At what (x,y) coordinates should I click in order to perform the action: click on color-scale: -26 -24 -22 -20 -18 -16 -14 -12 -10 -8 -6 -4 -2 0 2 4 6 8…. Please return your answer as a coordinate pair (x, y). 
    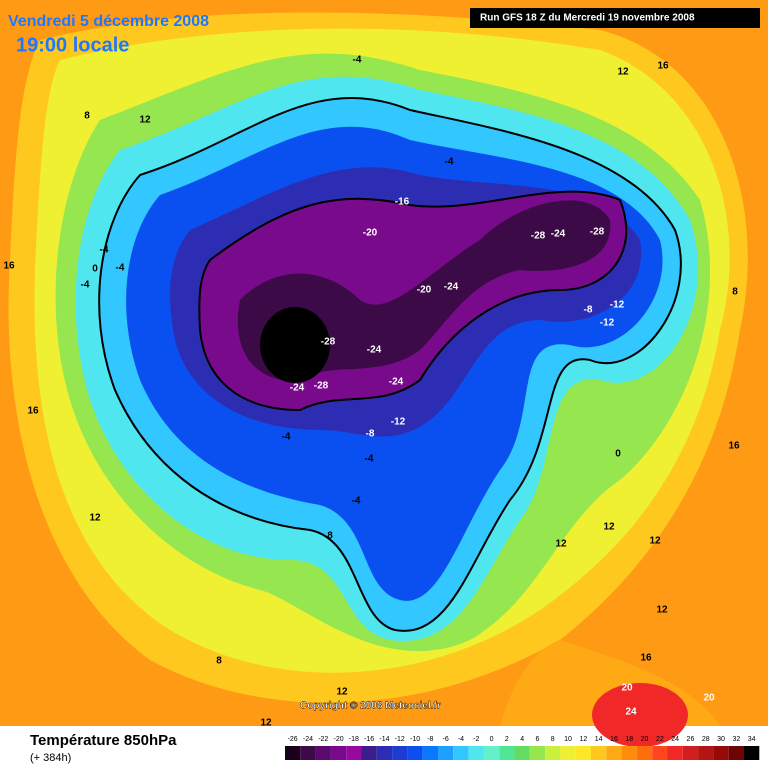
    Looking at the image, I should click on (522, 748).